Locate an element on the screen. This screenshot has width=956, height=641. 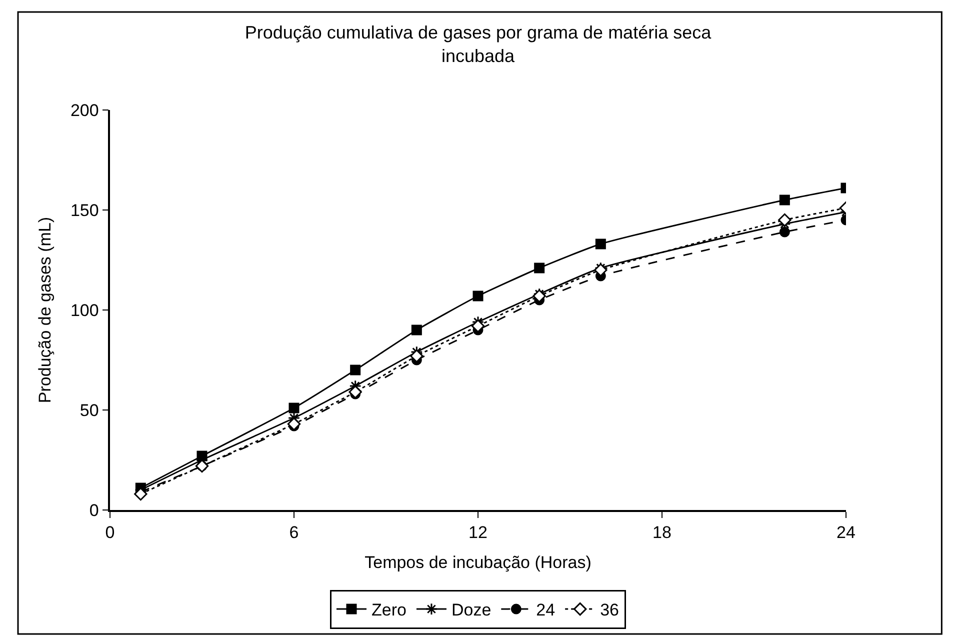
y-tick-label: 50 is located at coordinates (89, 410).